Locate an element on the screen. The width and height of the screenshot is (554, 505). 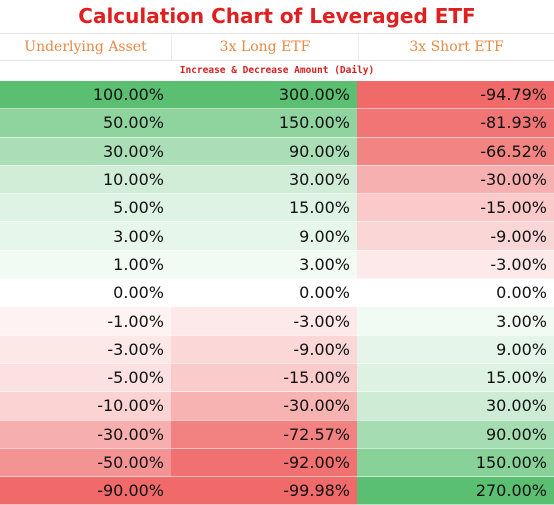
cell-long: -9.00% is located at coordinates (264, 349).